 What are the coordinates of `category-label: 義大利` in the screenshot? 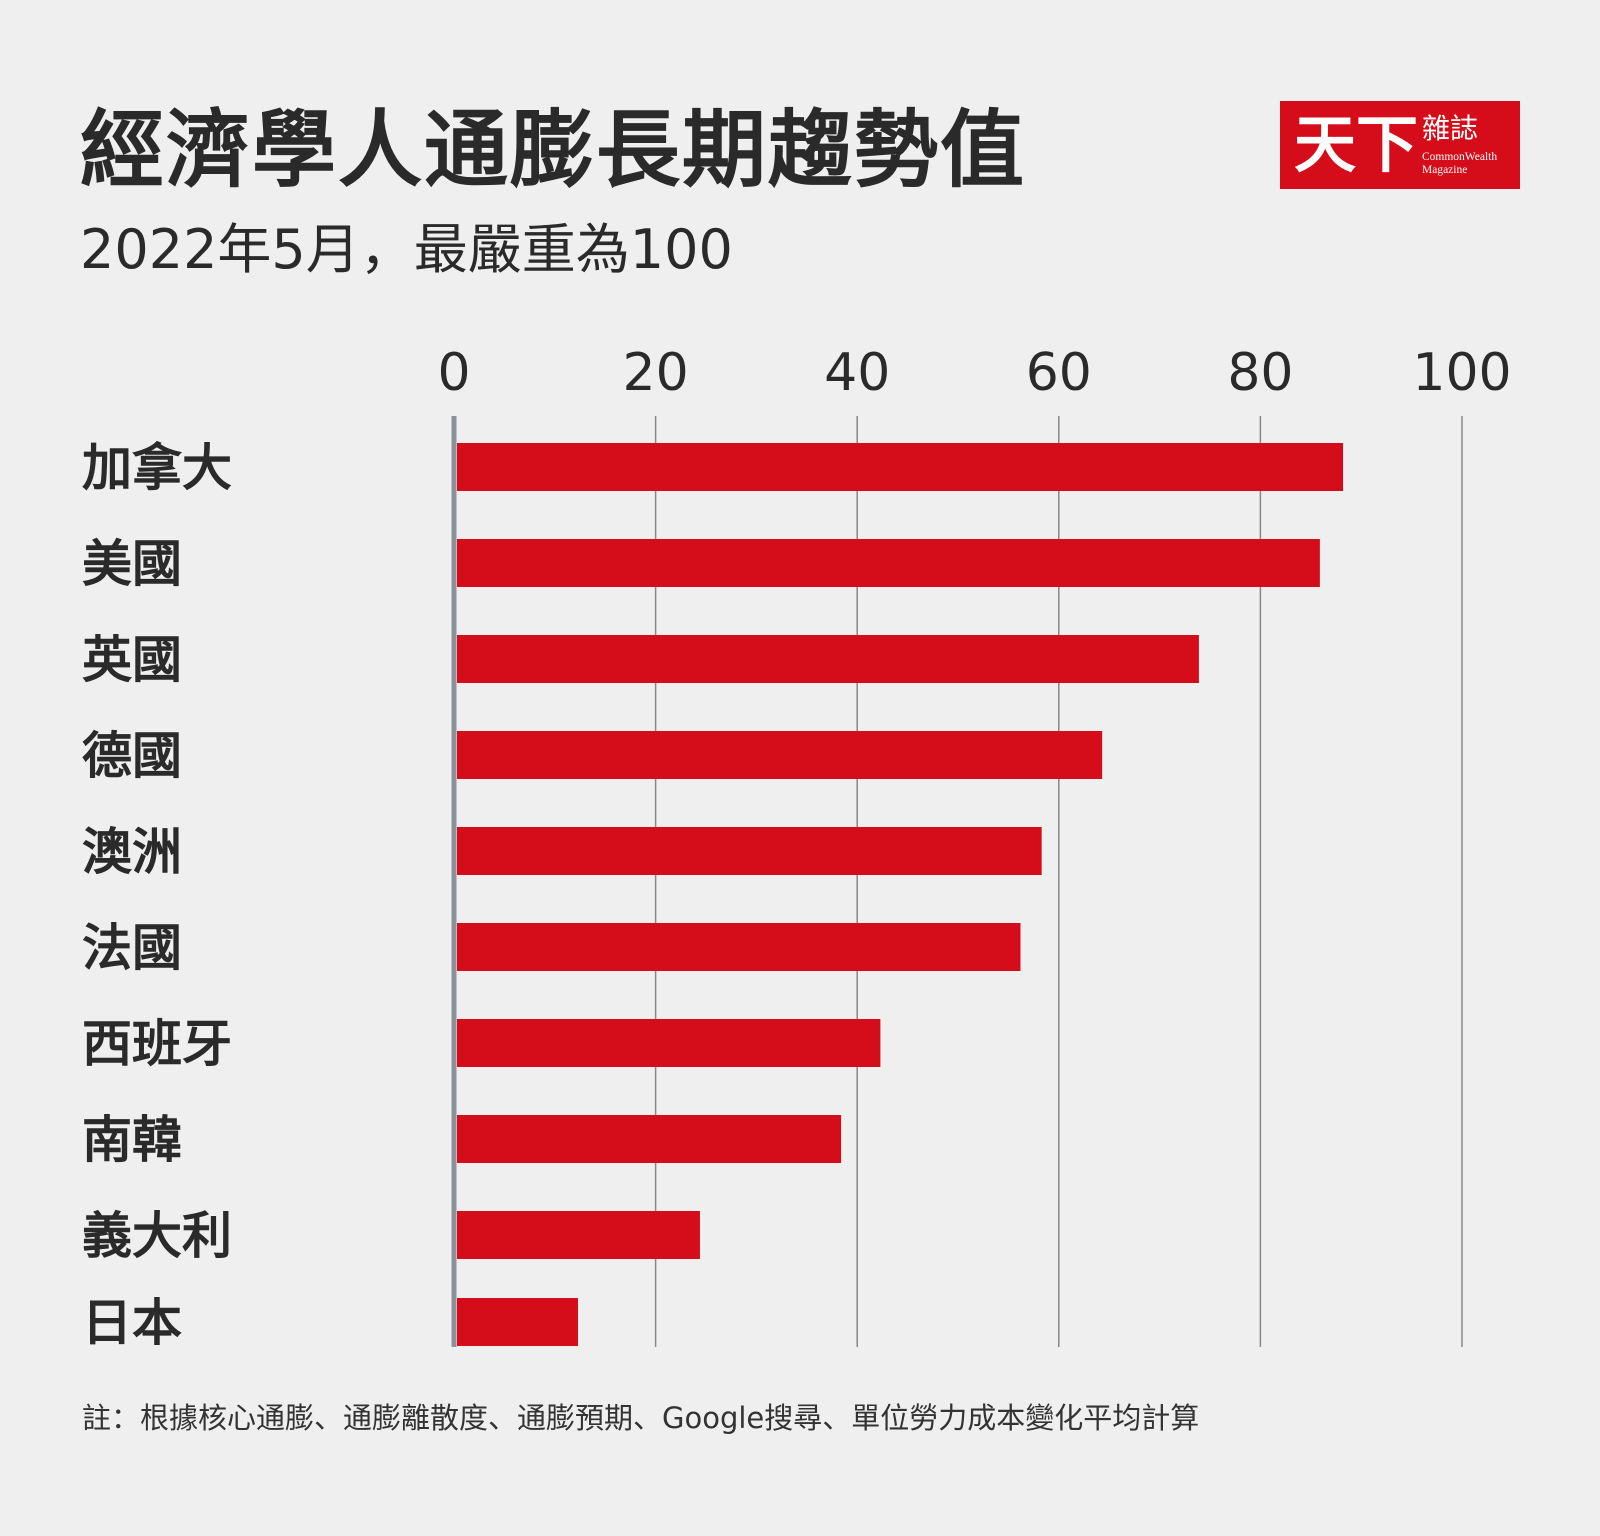 It's located at (157, 1236).